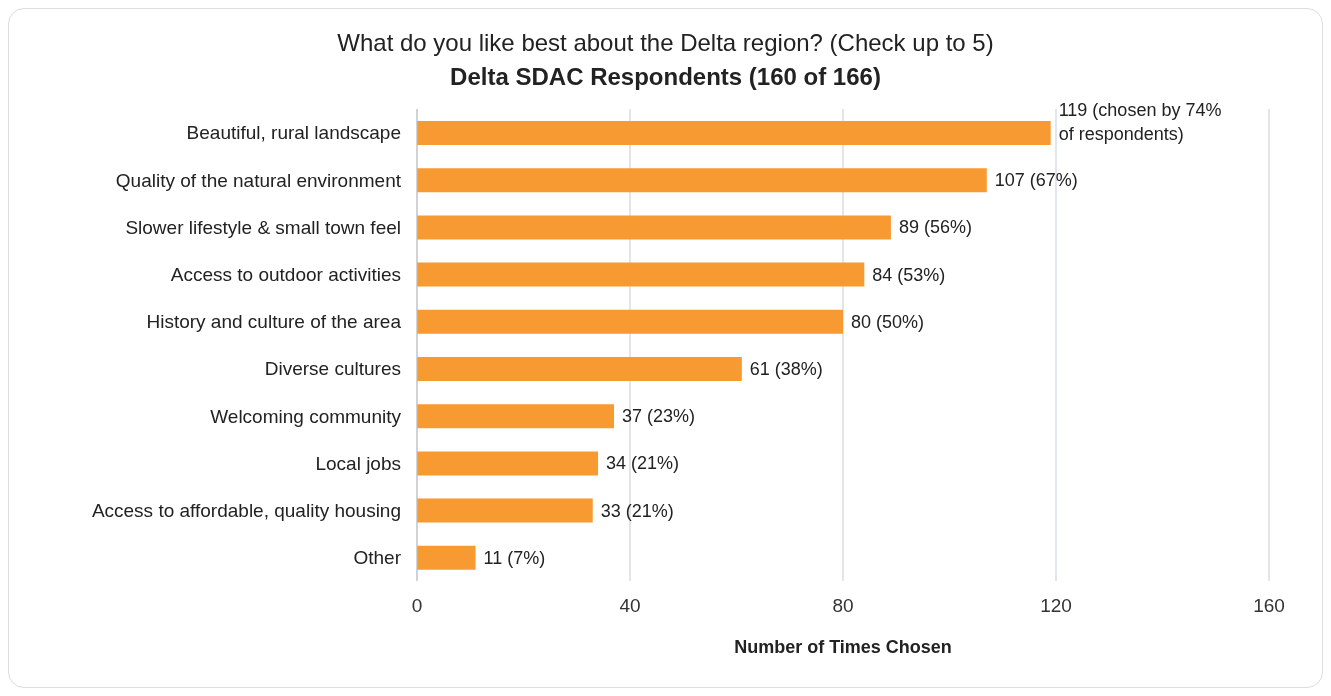 This screenshot has width=1331, height=696. What do you see at coordinates (246, 510) in the screenshot?
I see `y-tick-label: Access to affordable, quality housing` at bounding box center [246, 510].